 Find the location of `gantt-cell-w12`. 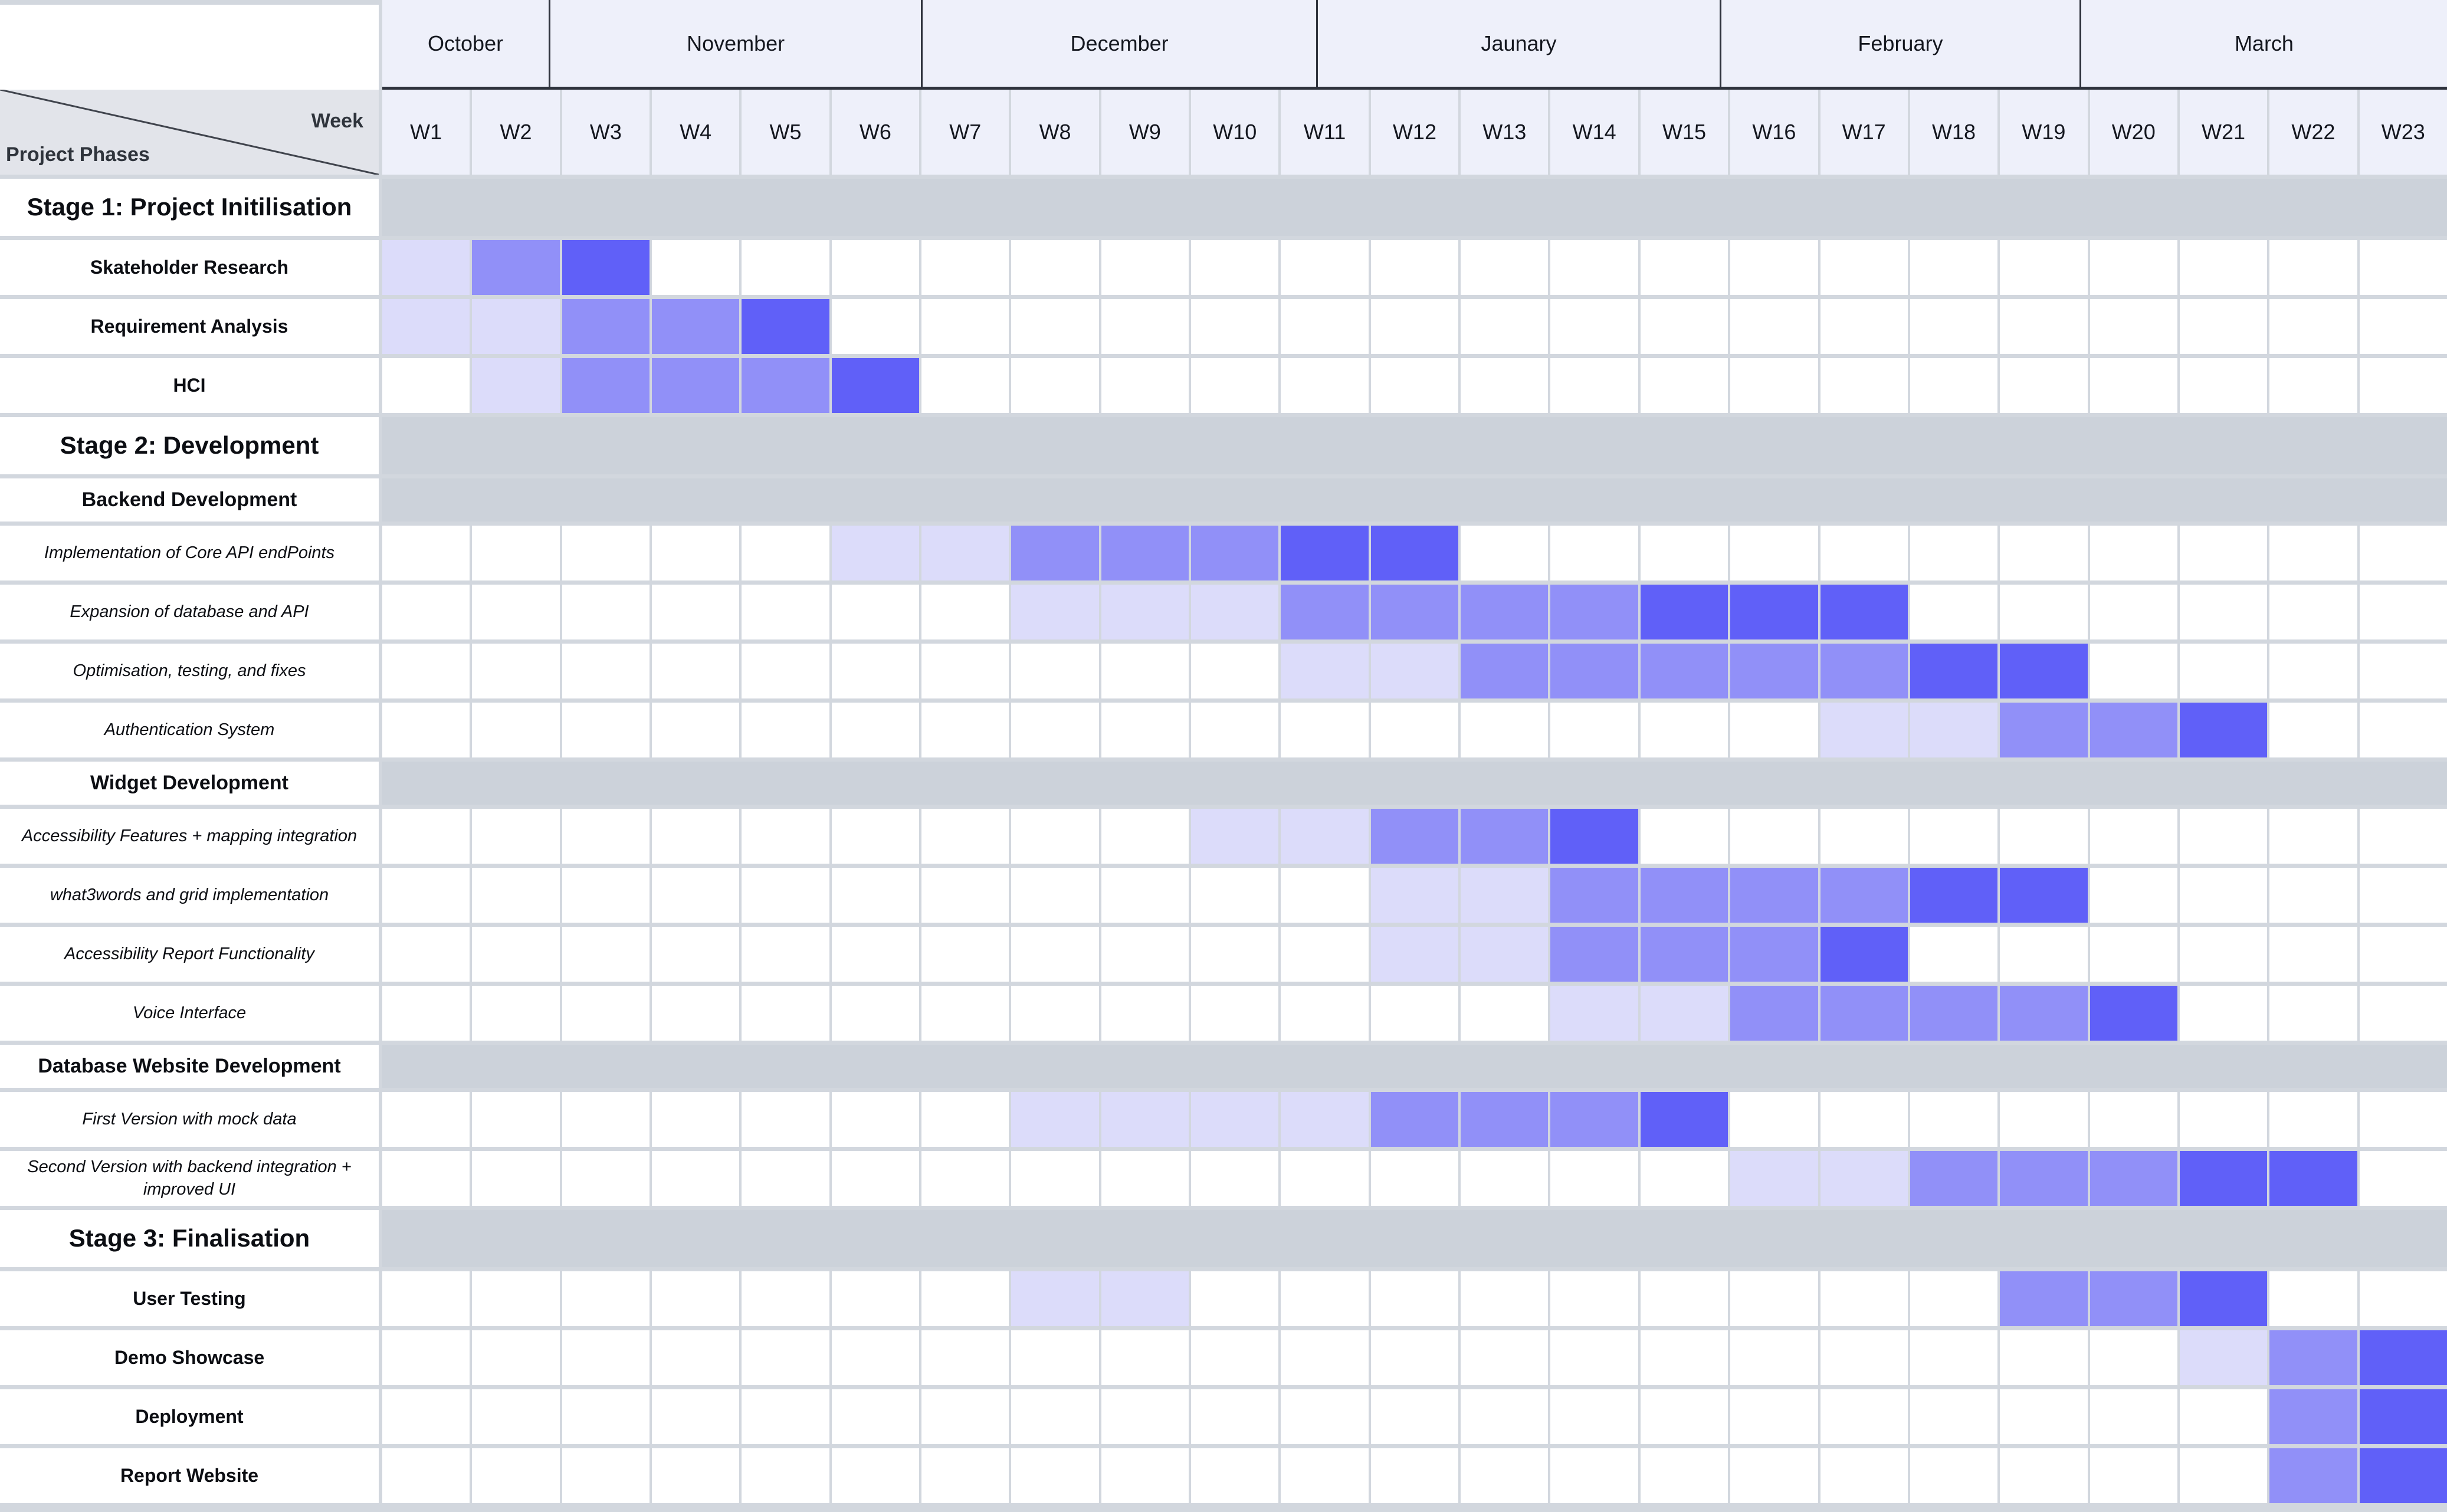

gantt-cell-w12 is located at coordinates (1414, 1178).